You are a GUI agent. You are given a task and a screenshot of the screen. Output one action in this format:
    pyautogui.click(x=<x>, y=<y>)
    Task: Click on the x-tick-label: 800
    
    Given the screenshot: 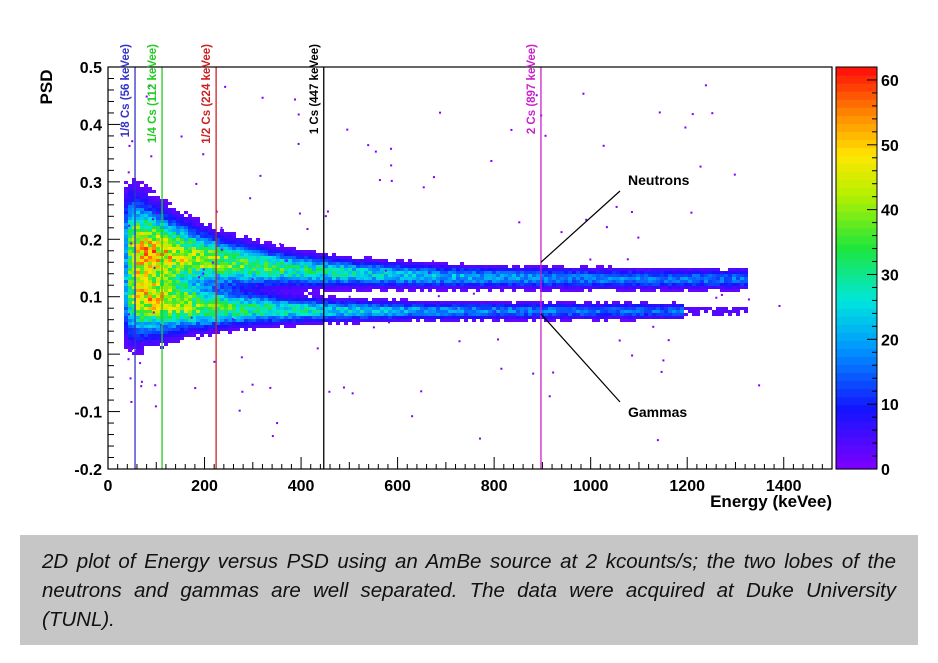 What is the action you would take?
    pyautogui.click(x=494, y=486)
    